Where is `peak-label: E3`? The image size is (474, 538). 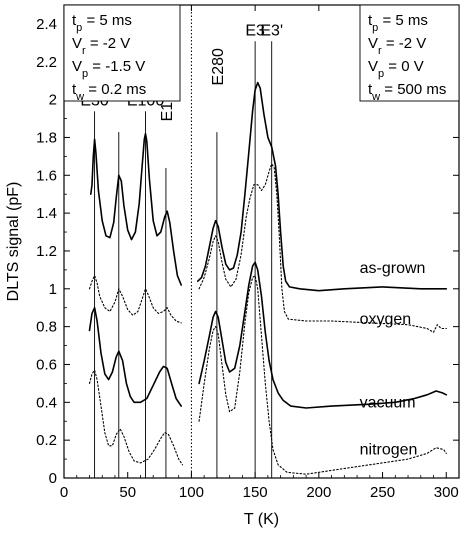 peak-label: E3 is located at coordinates (255, 30).